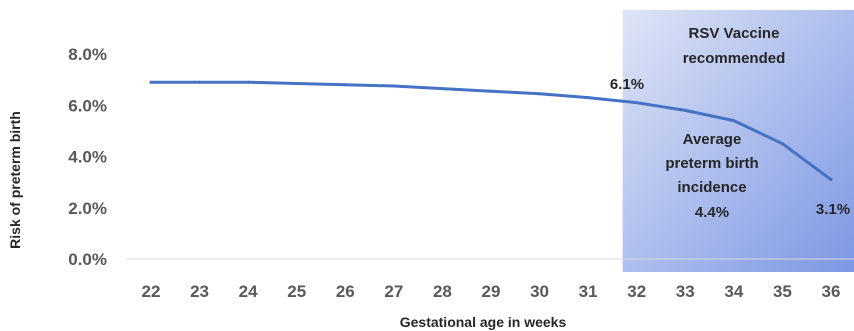 This screenshot has height=331, width=854. Describe the element at coordinates (483, 322) in the screenshot. I see `x-axis-title: Gestational age in weeks` at that location.